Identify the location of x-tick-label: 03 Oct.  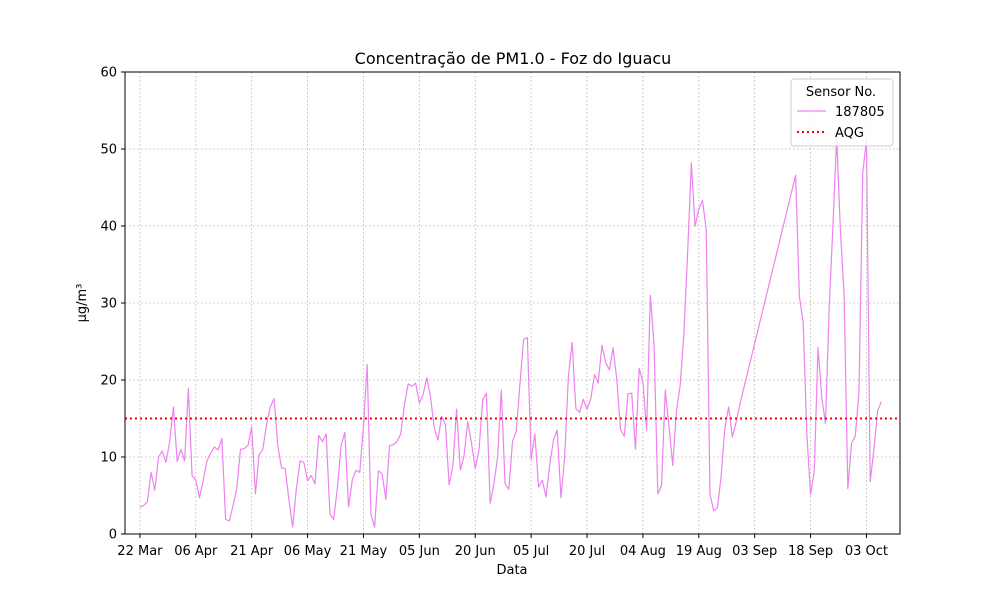
(866, 551).